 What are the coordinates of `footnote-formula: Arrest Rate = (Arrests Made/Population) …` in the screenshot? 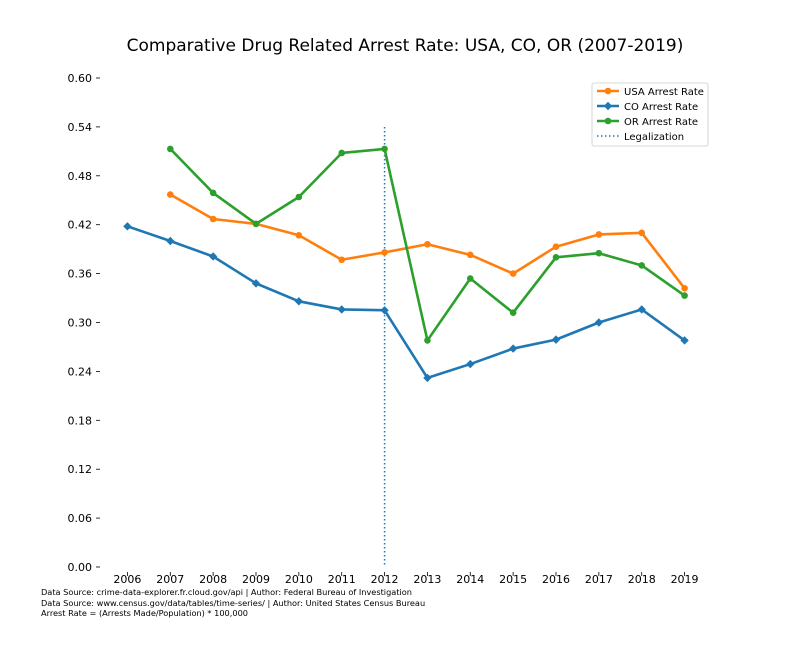 It's located at (144, 613).